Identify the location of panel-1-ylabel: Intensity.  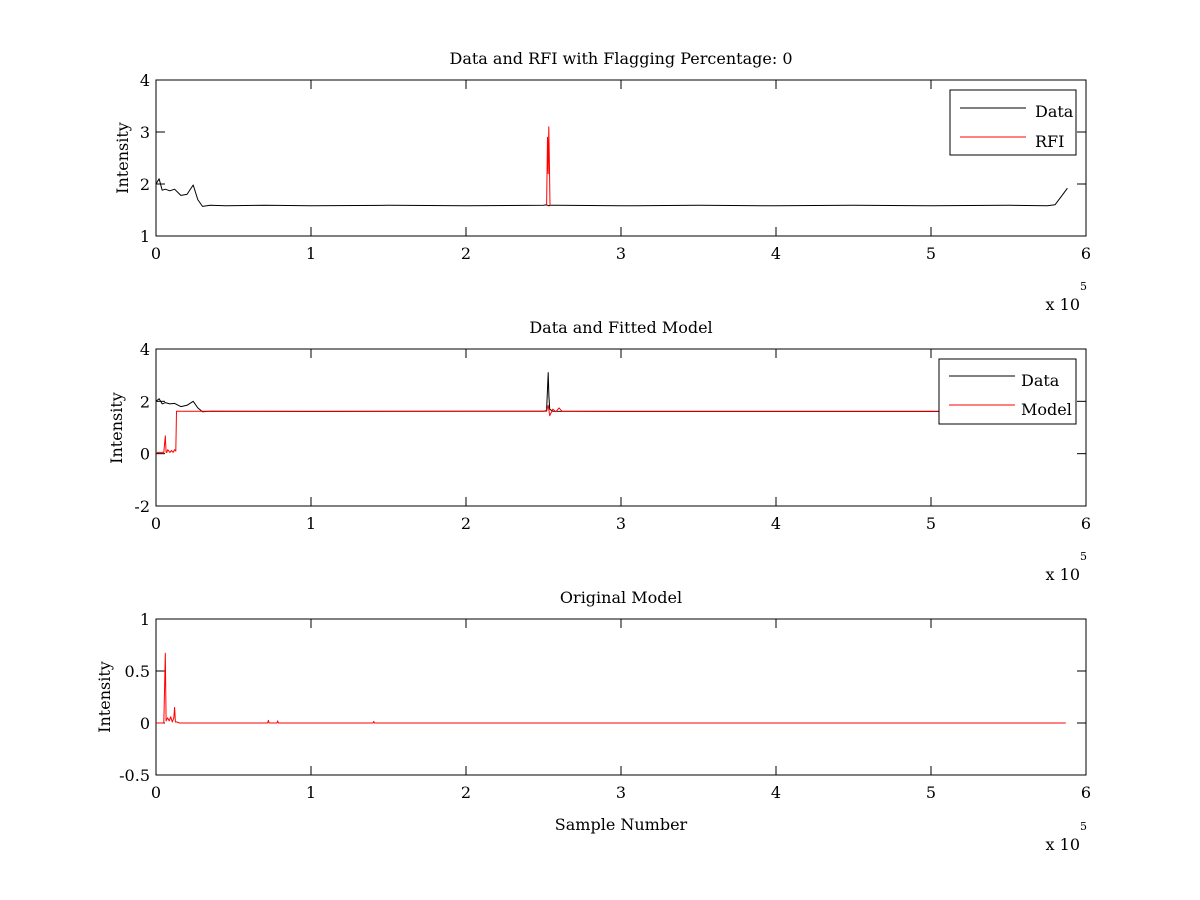
(122, 158).